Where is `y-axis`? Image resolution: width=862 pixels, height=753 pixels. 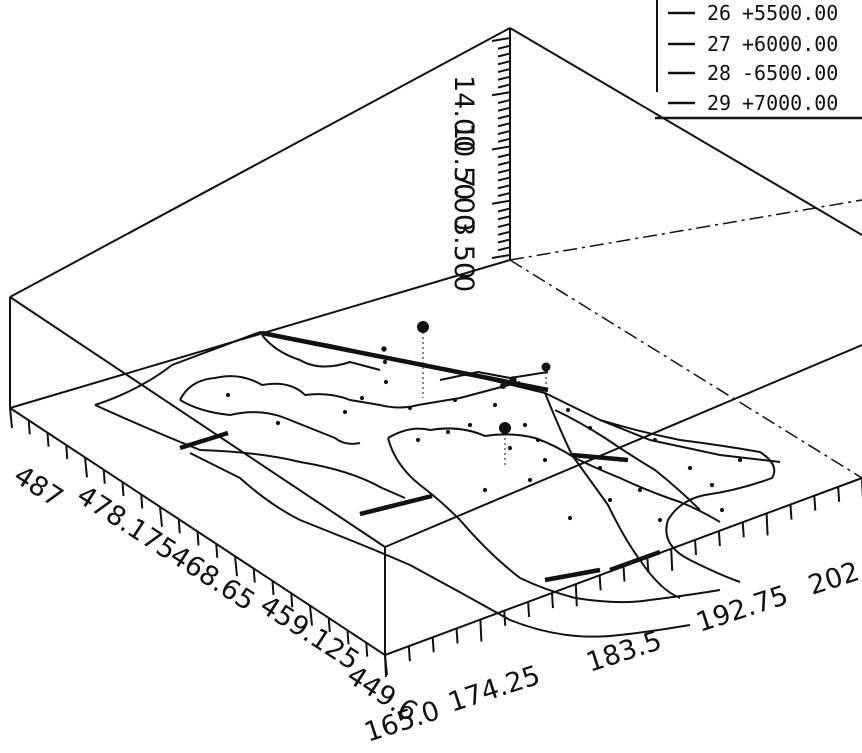
y-axis is located at coordinates (623, 578).